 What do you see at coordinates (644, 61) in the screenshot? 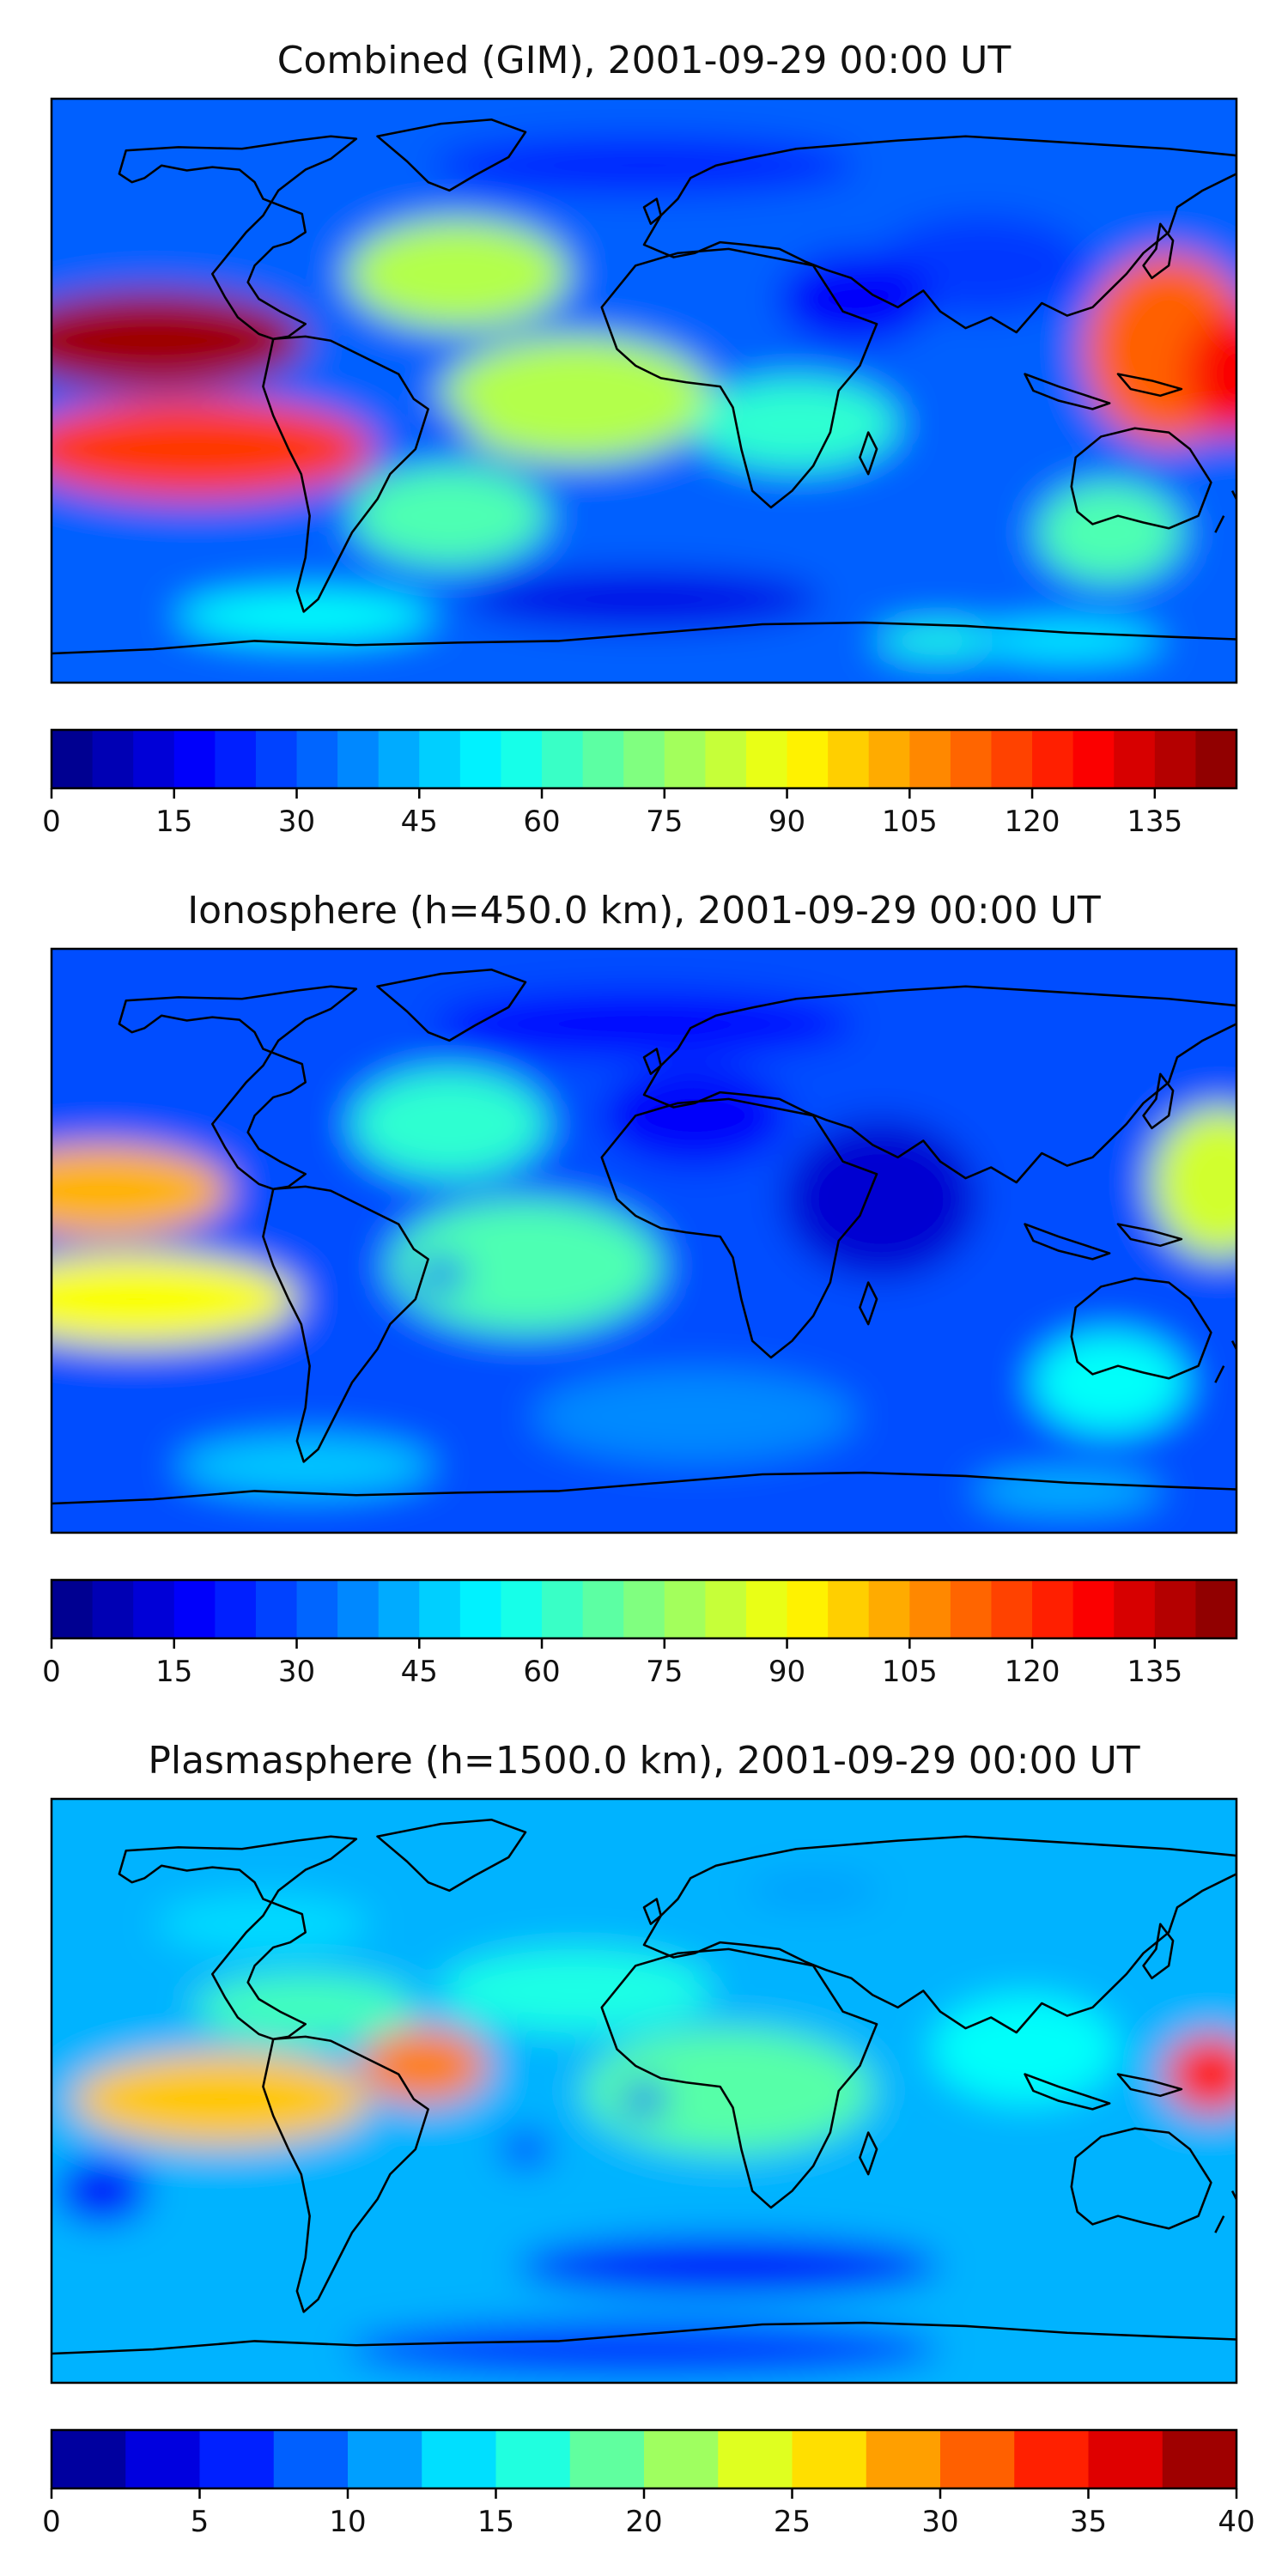
I see `panel-title: Combined (GIM), 2001-09-29 00:00 UT` at bounding box center [644, 61].